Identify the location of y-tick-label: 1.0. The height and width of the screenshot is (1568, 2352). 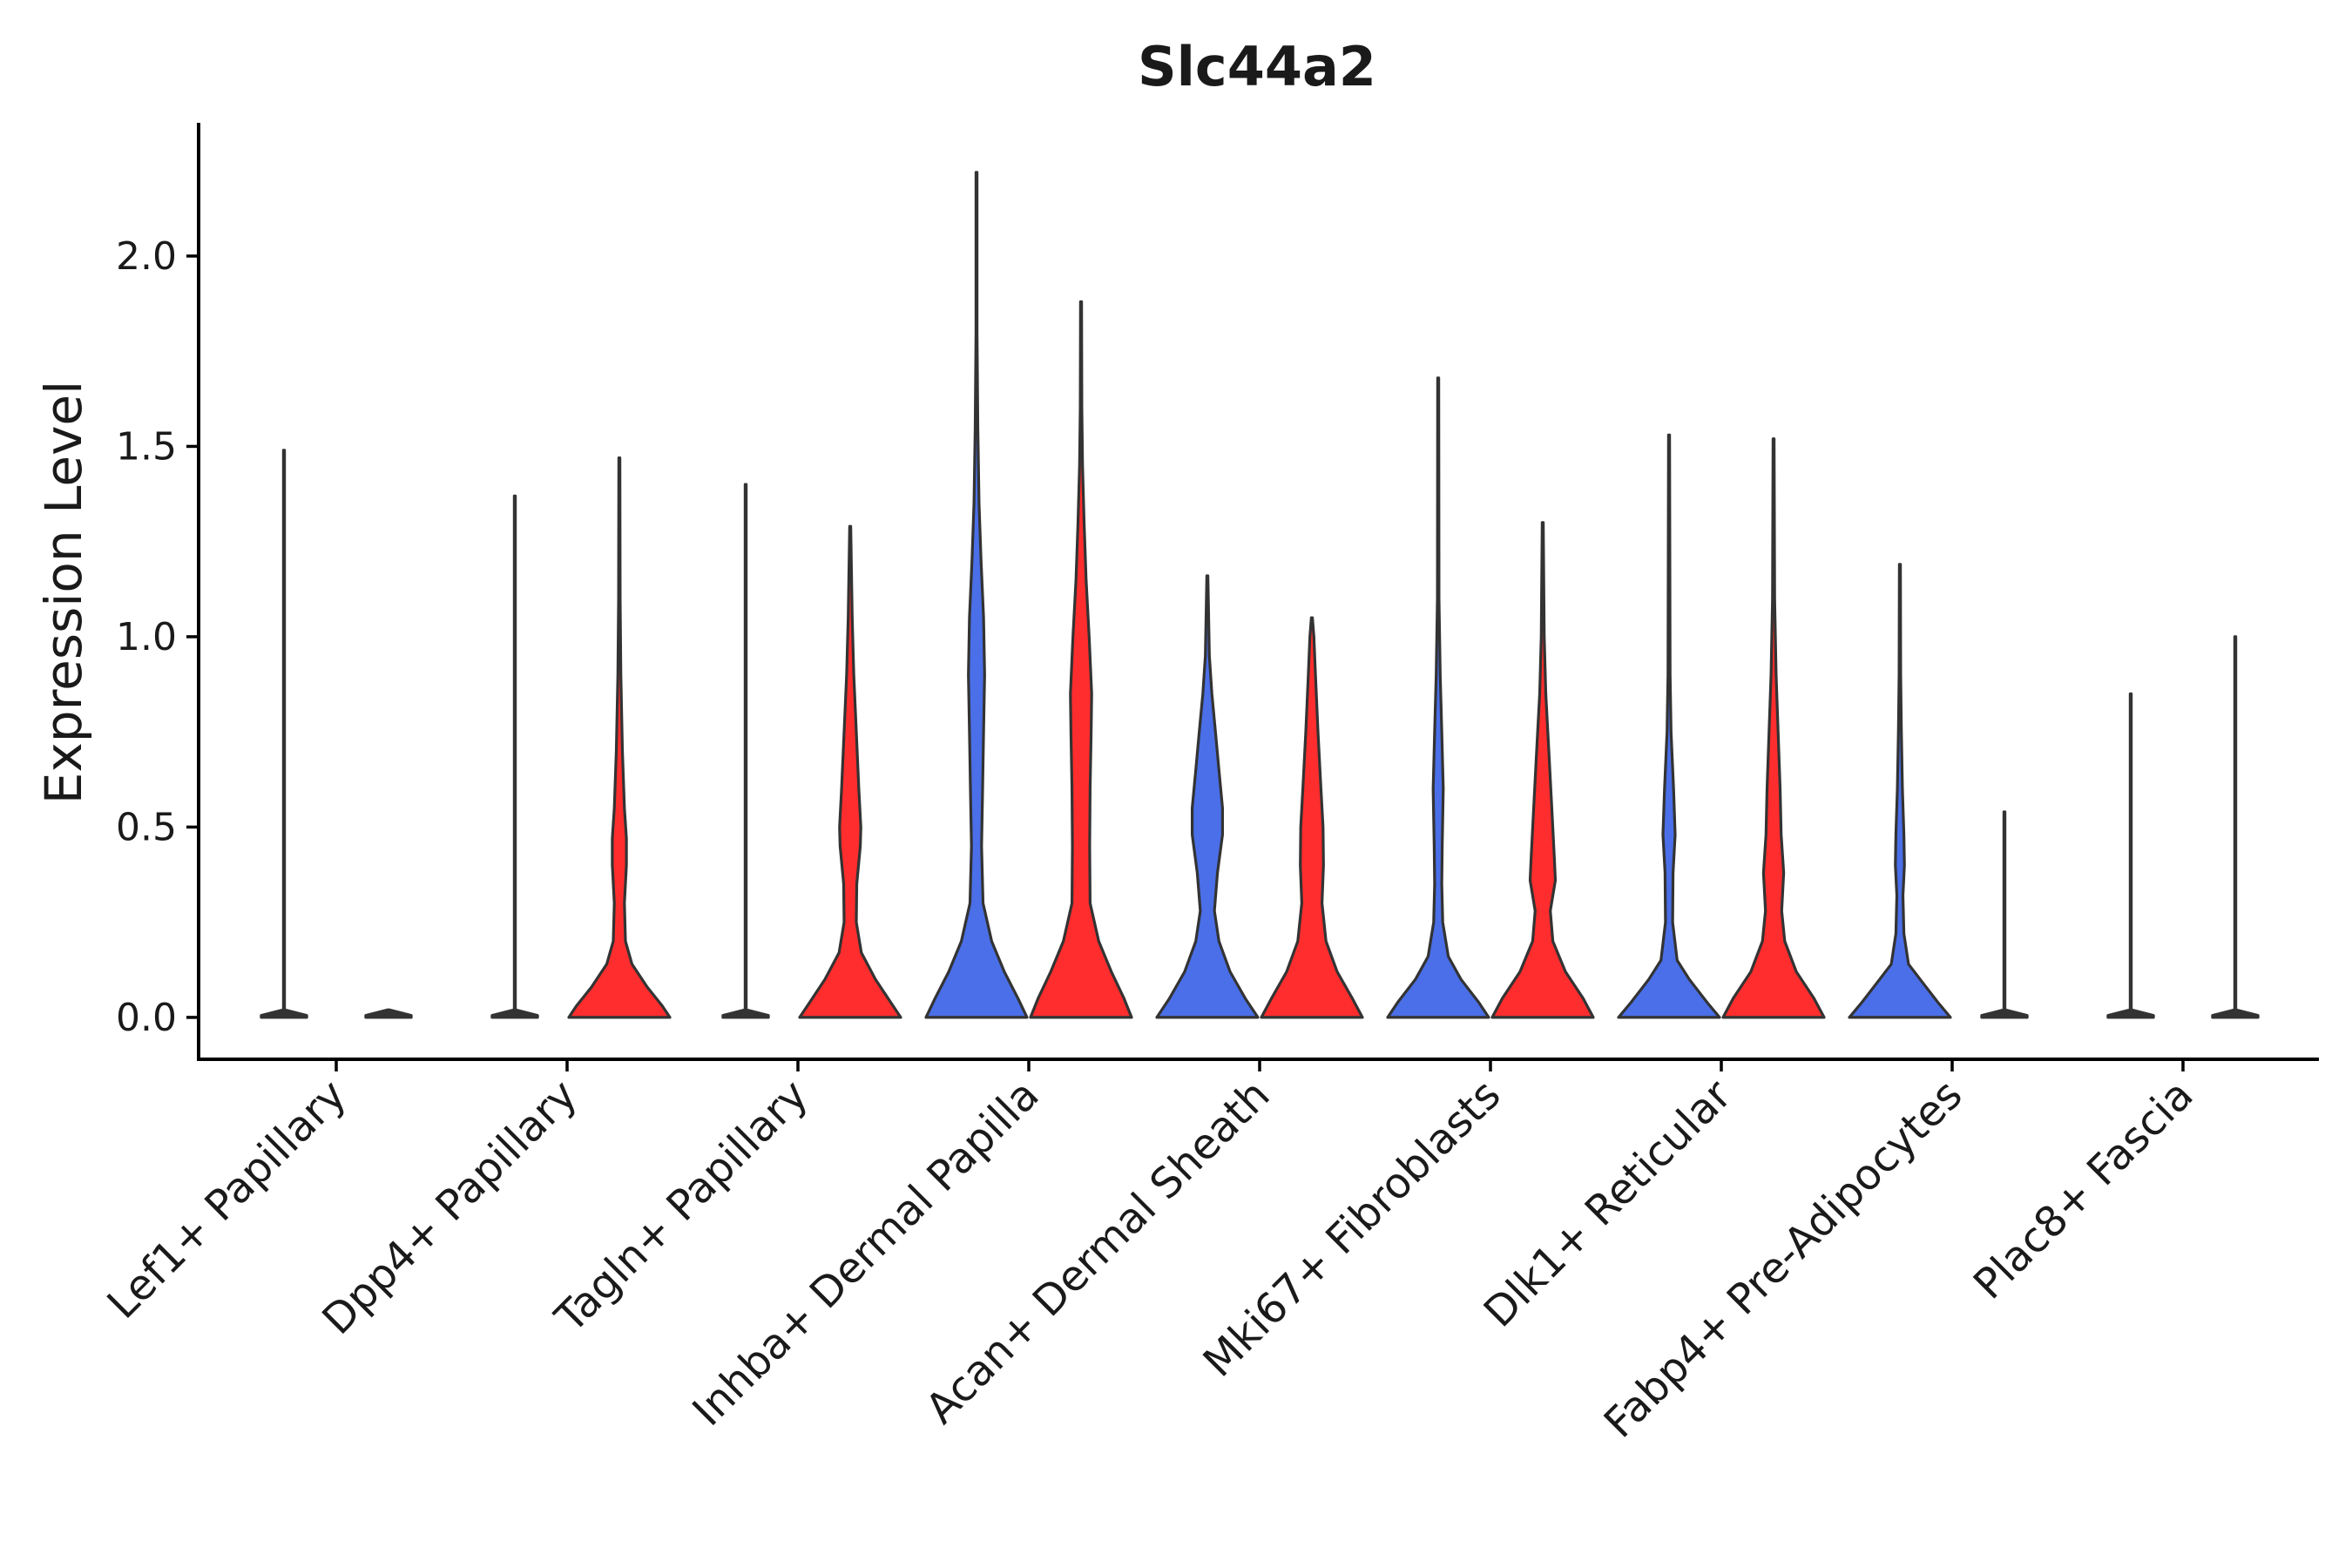
(146, 637).